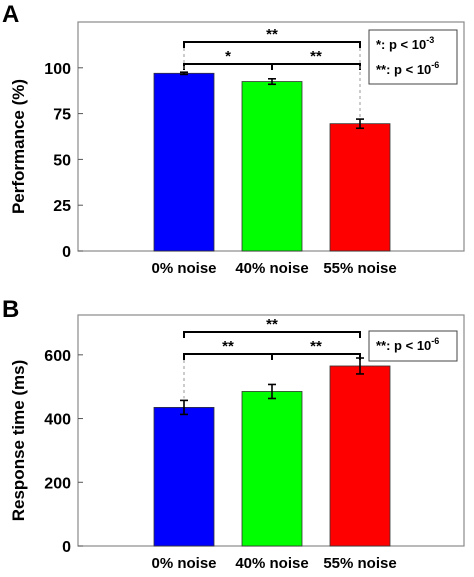  What do you see at coordinates (10, 309) in the screenshot?
I see `panel-letter: B` at bounding box center [10, 309].